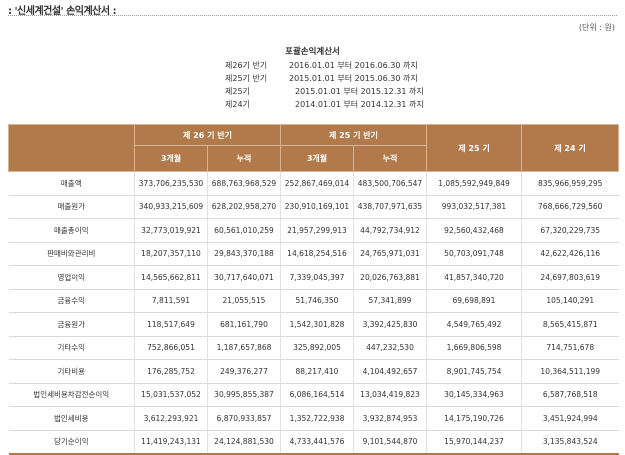  I want to click on cell-value: 3,932,874,953, so click(390, 418).